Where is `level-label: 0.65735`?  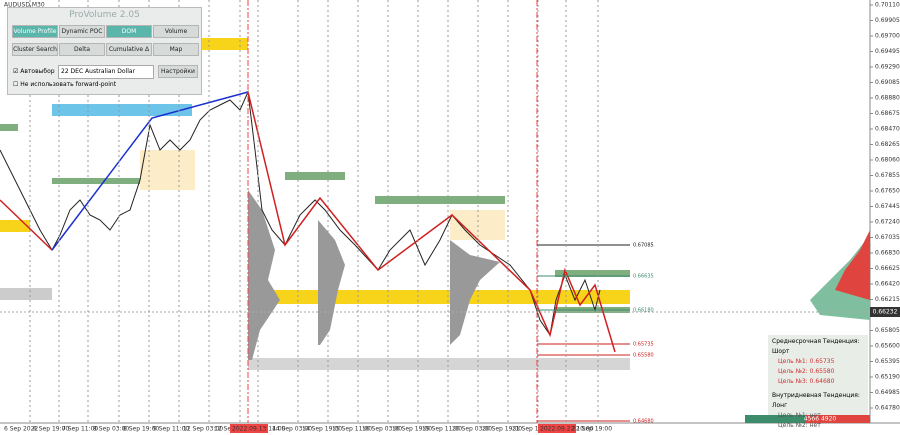 level-label: 0.65735 is located at coordinates (643, 345).